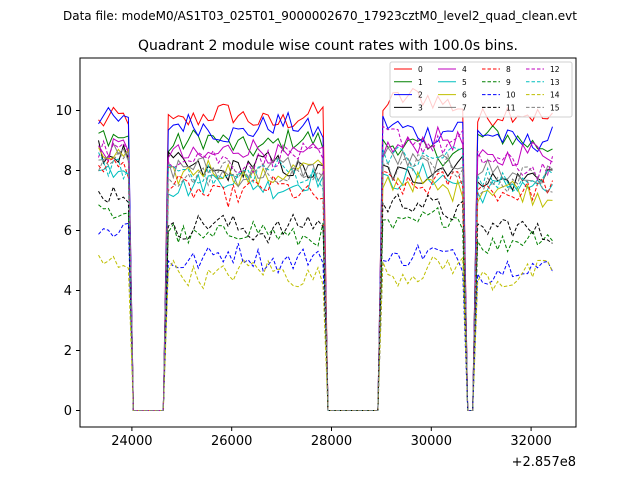  What do you see at coordinates (63, 111) in the screenshot?
I see `y-tick-label: 10` at bounding box center [63, 111].